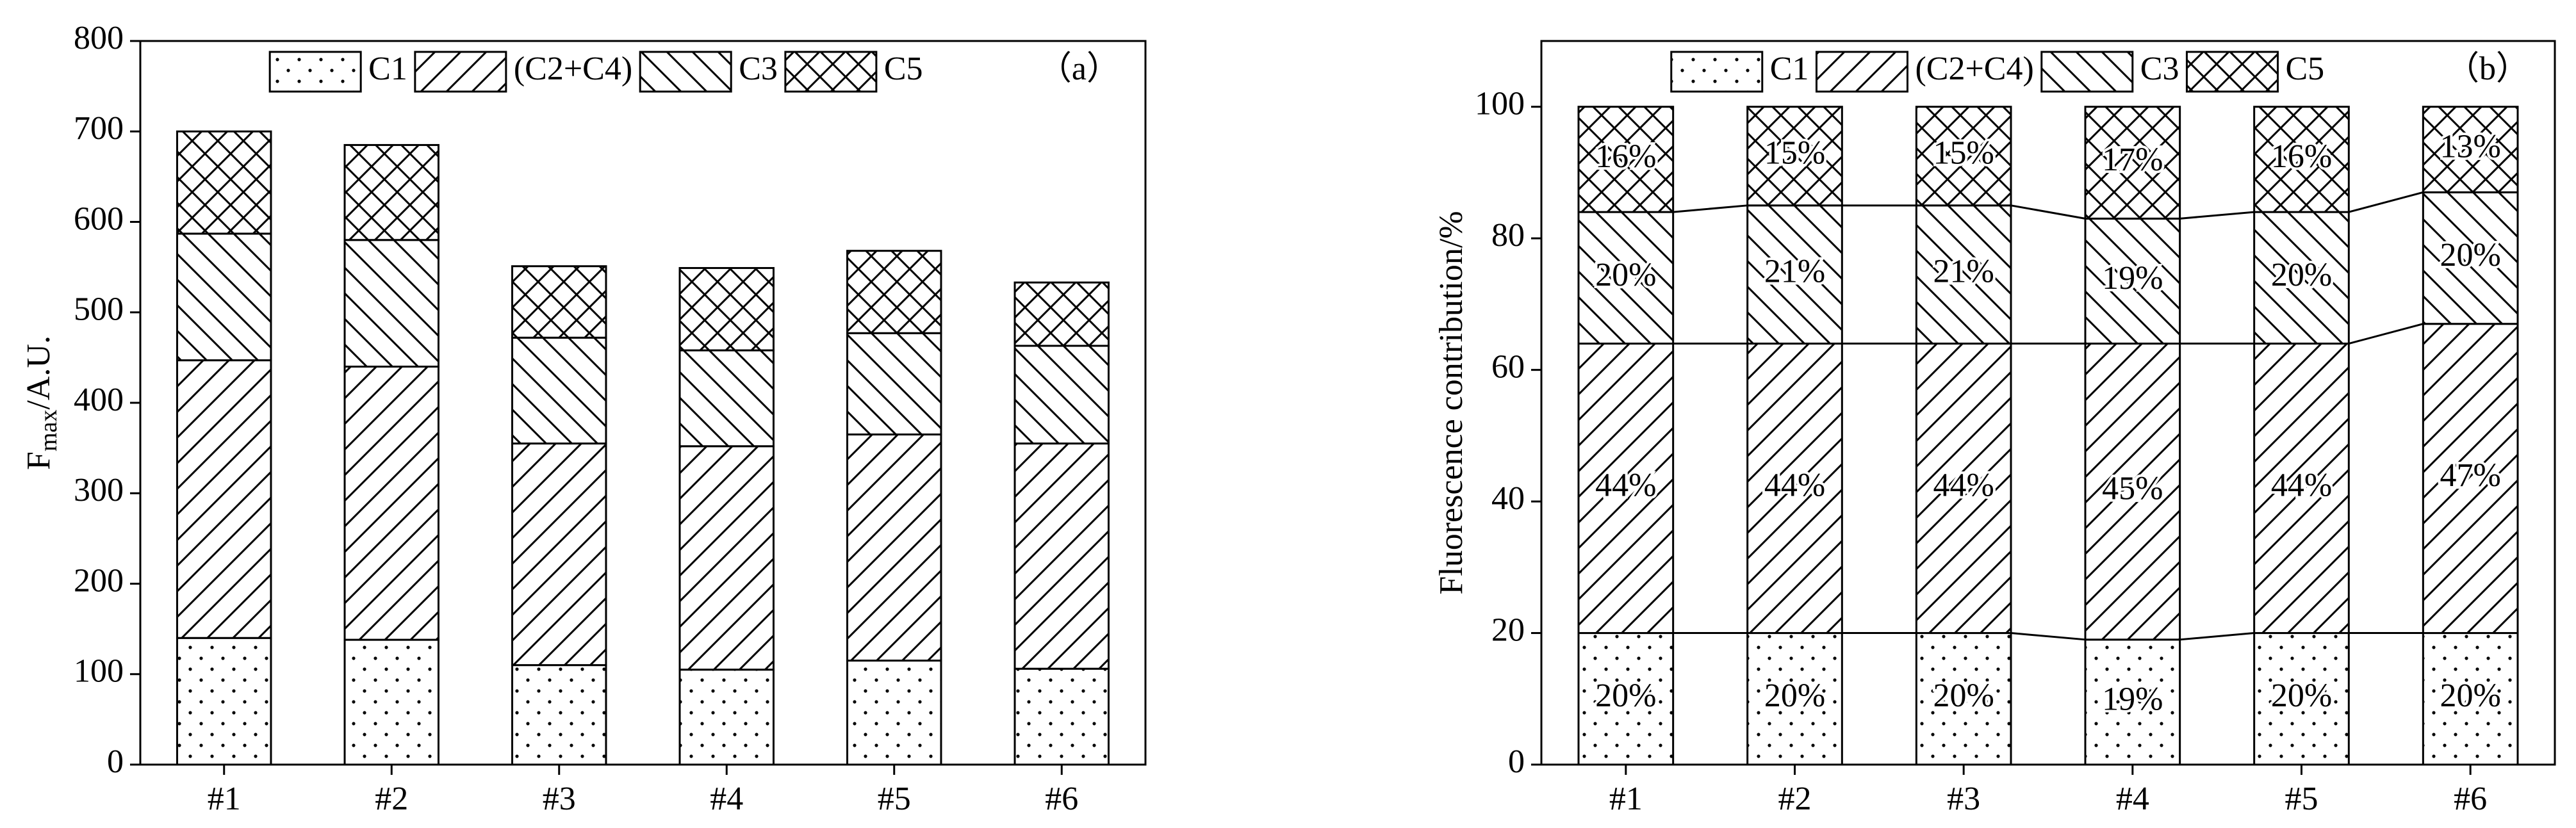  What do you see at coordinates (2132, 160) in the screenshot?
I see `value-label: 17%` at bounding box center [2132, 160].